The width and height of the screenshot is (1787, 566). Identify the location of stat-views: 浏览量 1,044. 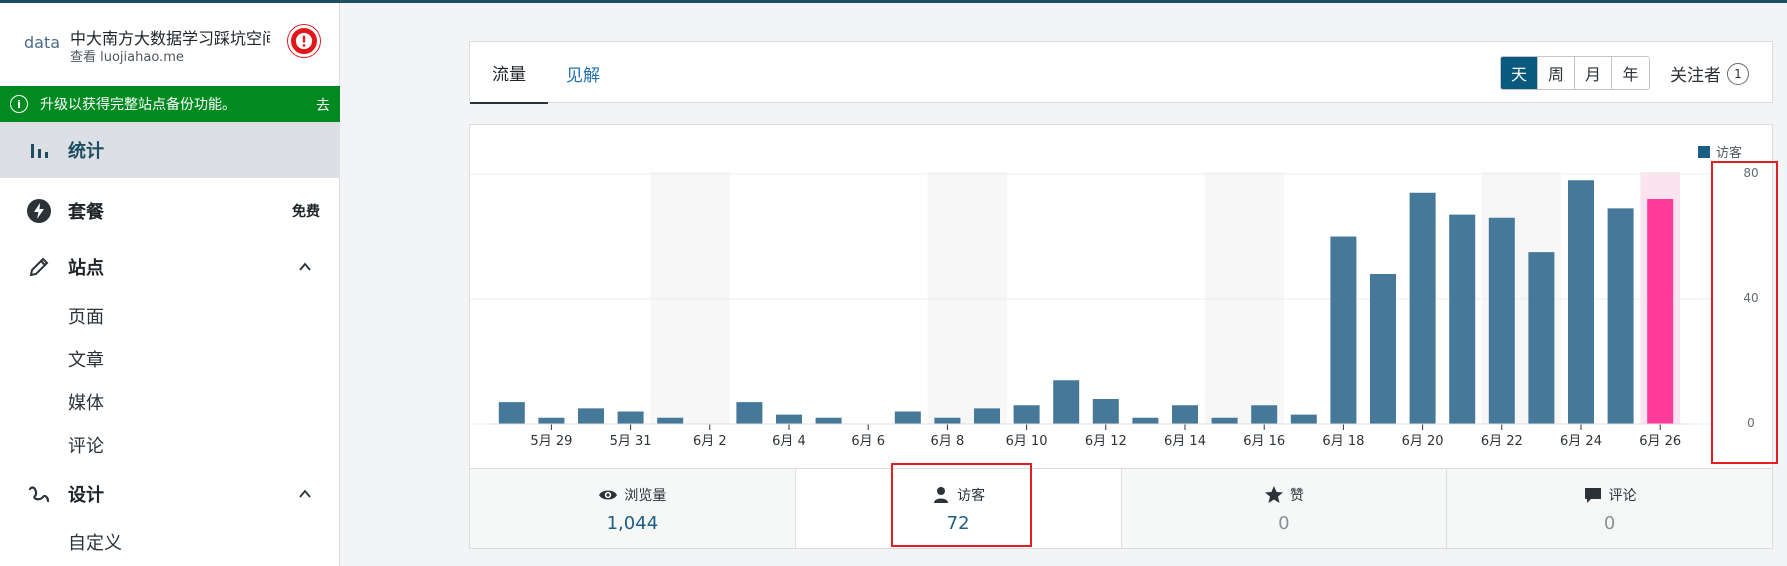
(633, 508).